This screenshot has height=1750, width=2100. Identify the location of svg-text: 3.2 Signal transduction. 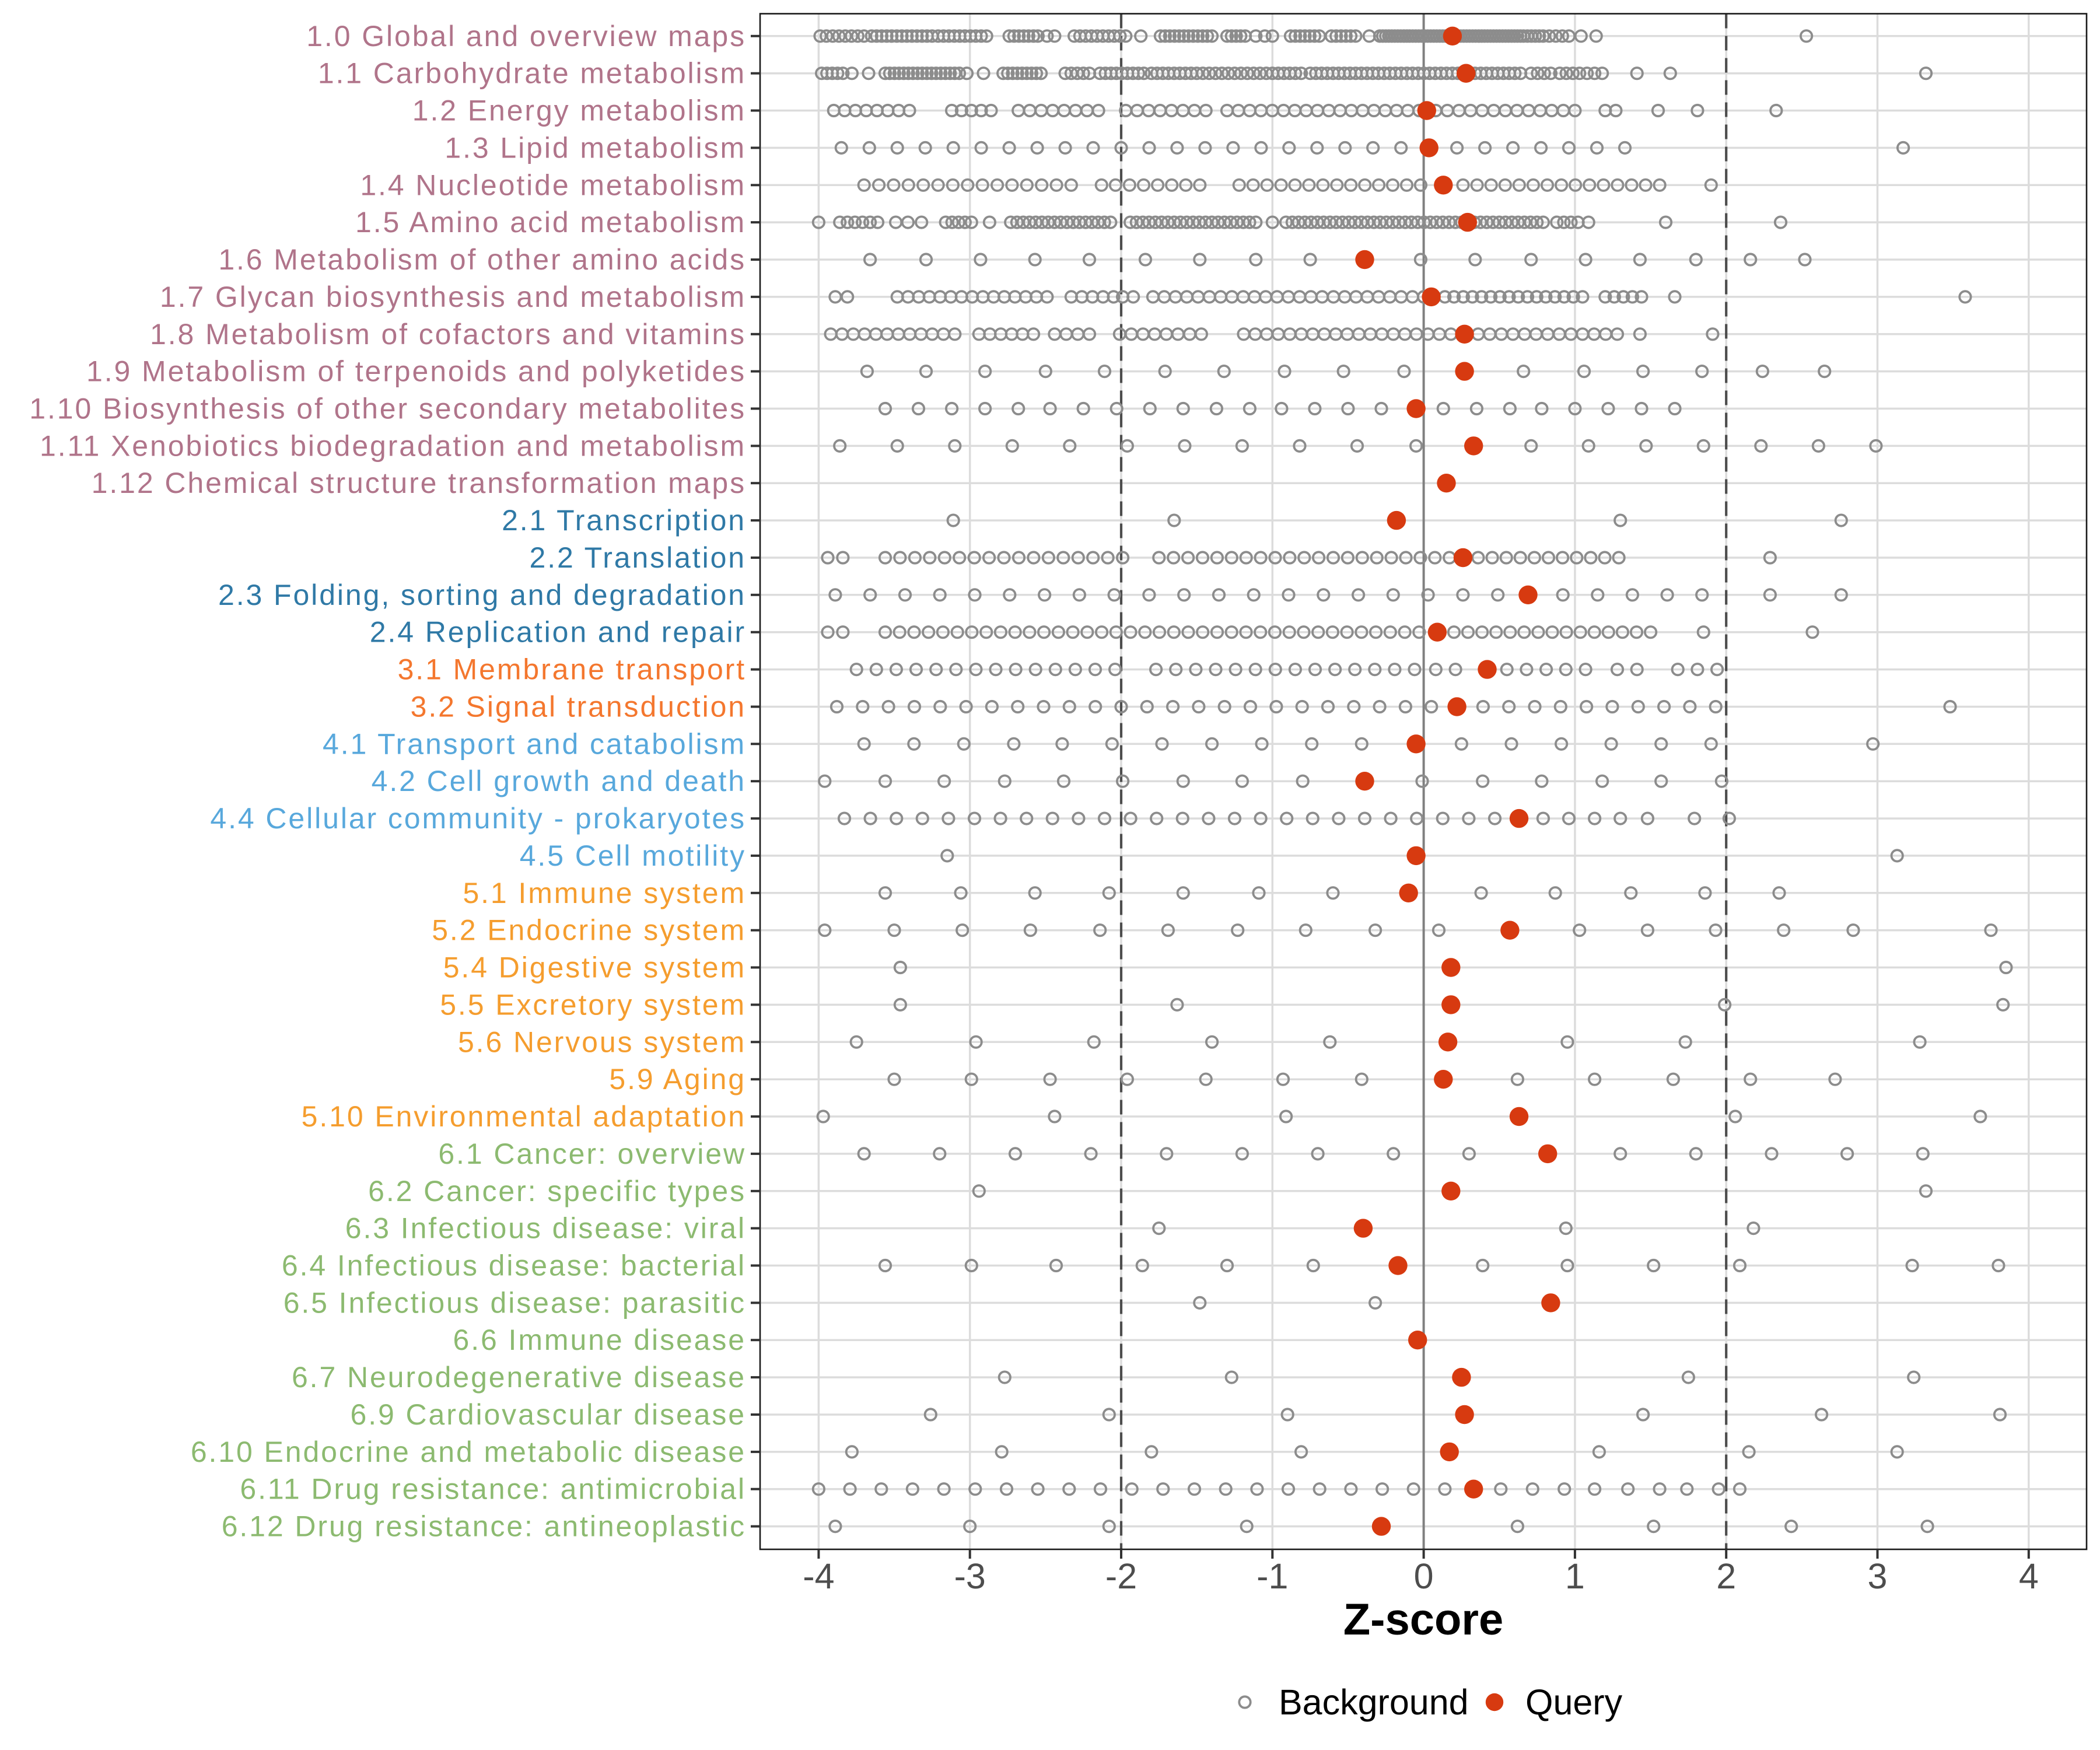
(578, 707).